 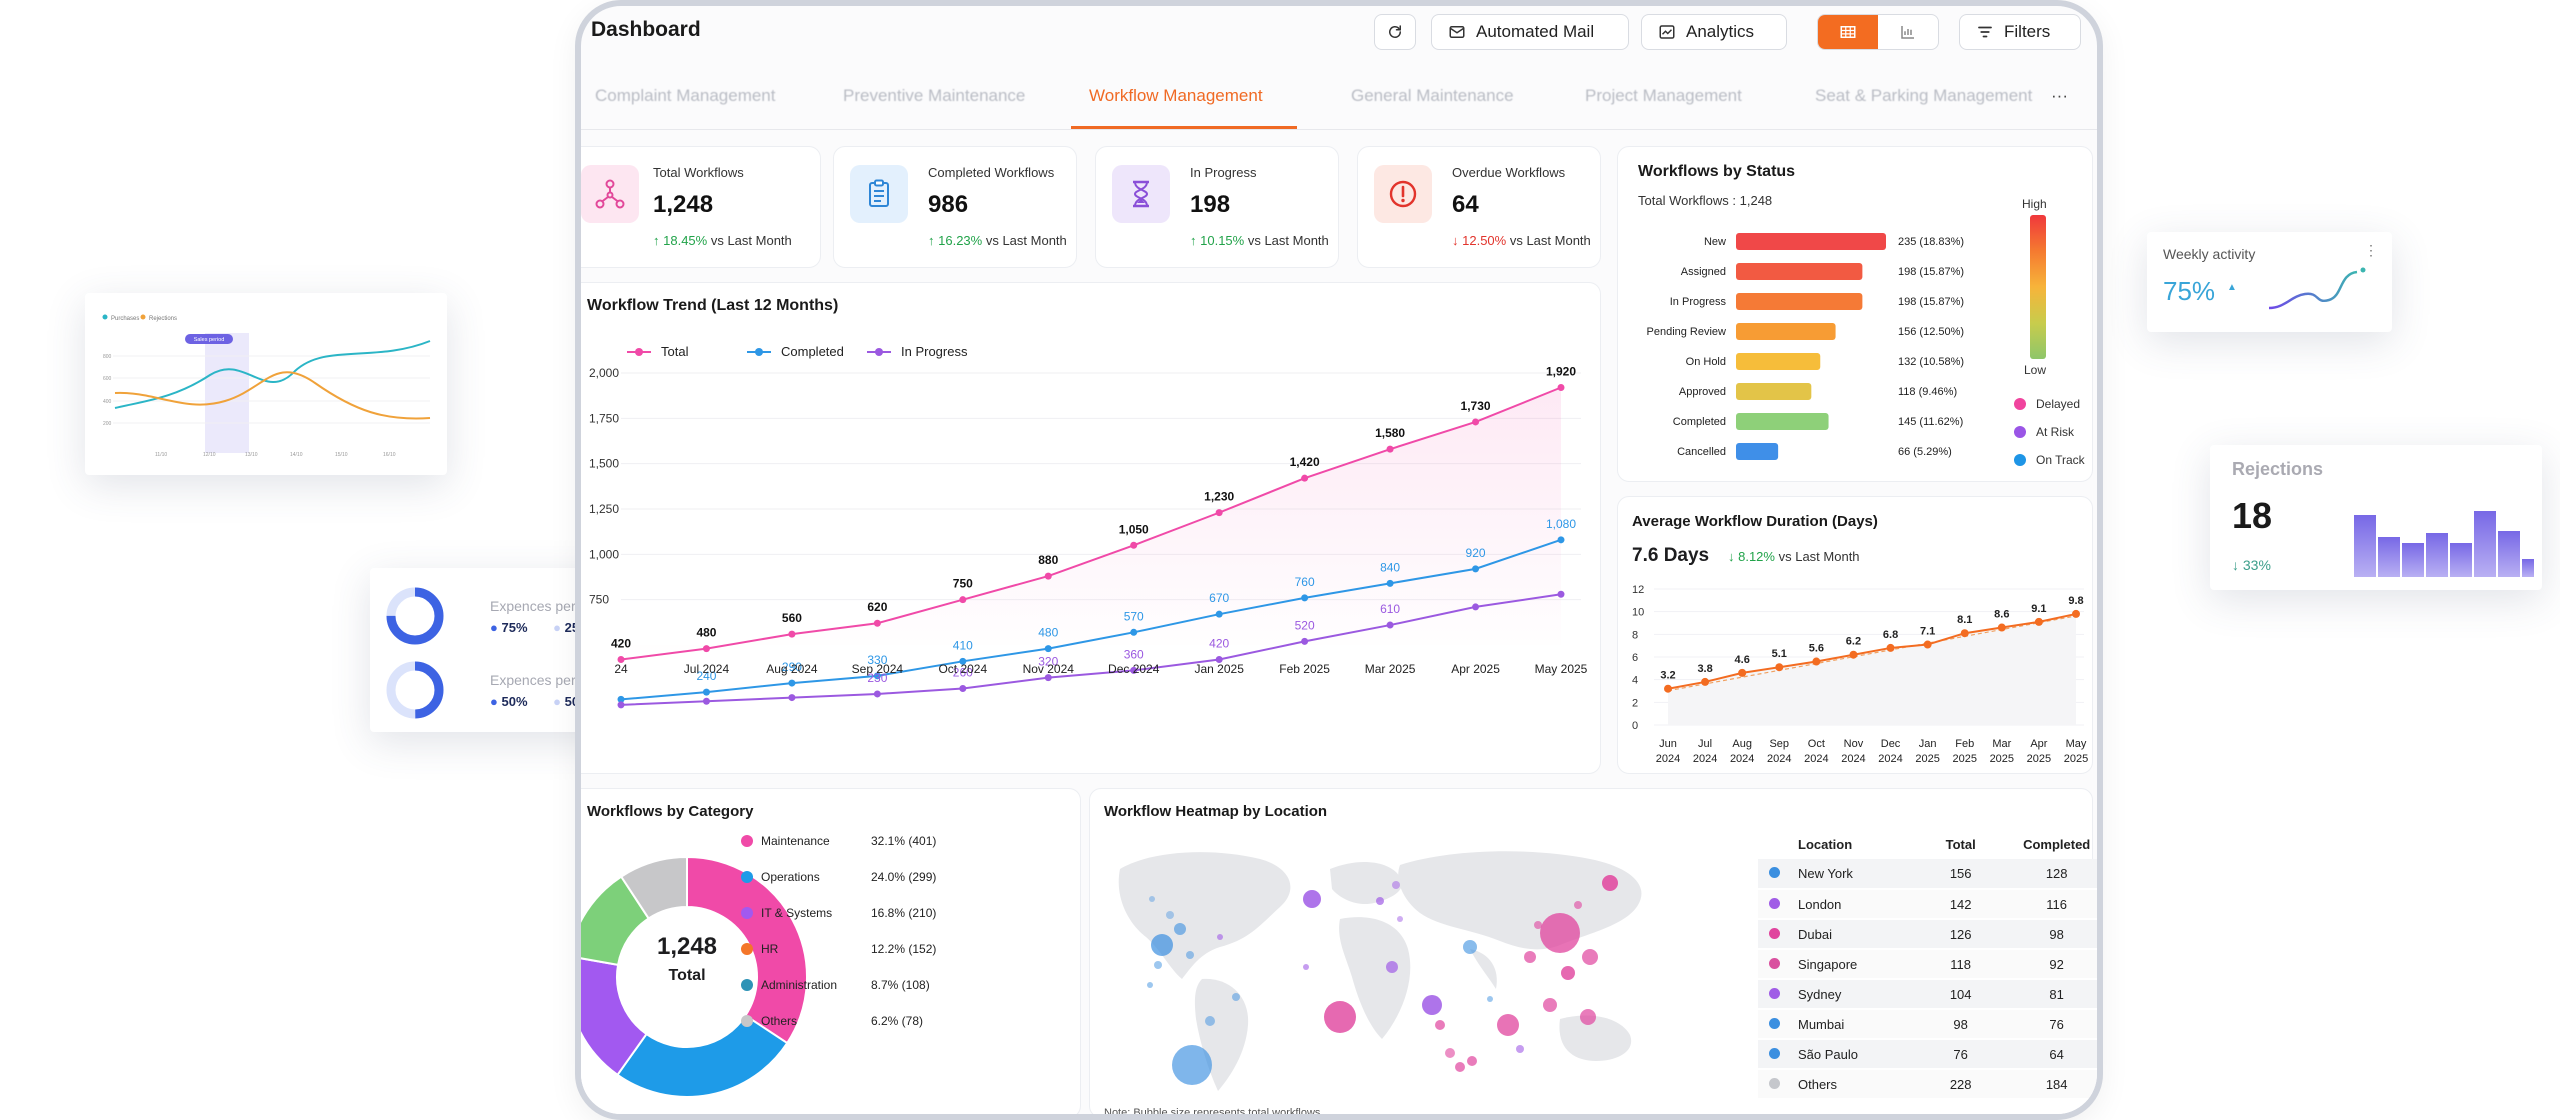 I want to click on kpi-label: Total Workflows, so click(x=698, y=172).